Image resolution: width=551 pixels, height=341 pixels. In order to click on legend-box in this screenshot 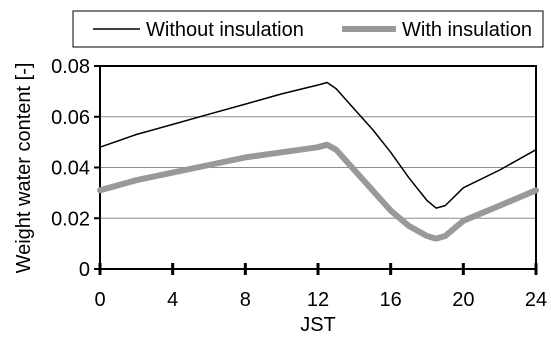, I will do `click(308, 29)`.